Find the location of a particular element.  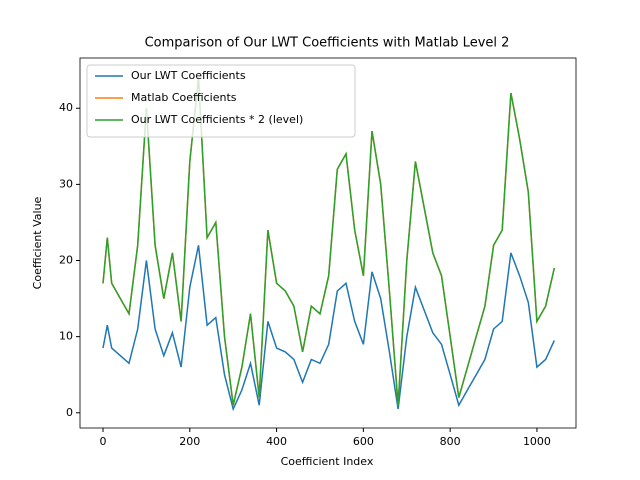

legend-box is located at coordinates (221, 101).